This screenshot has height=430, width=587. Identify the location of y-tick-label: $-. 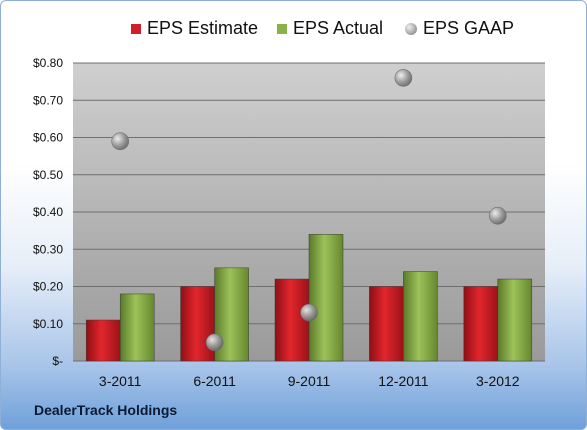
(57, 361).